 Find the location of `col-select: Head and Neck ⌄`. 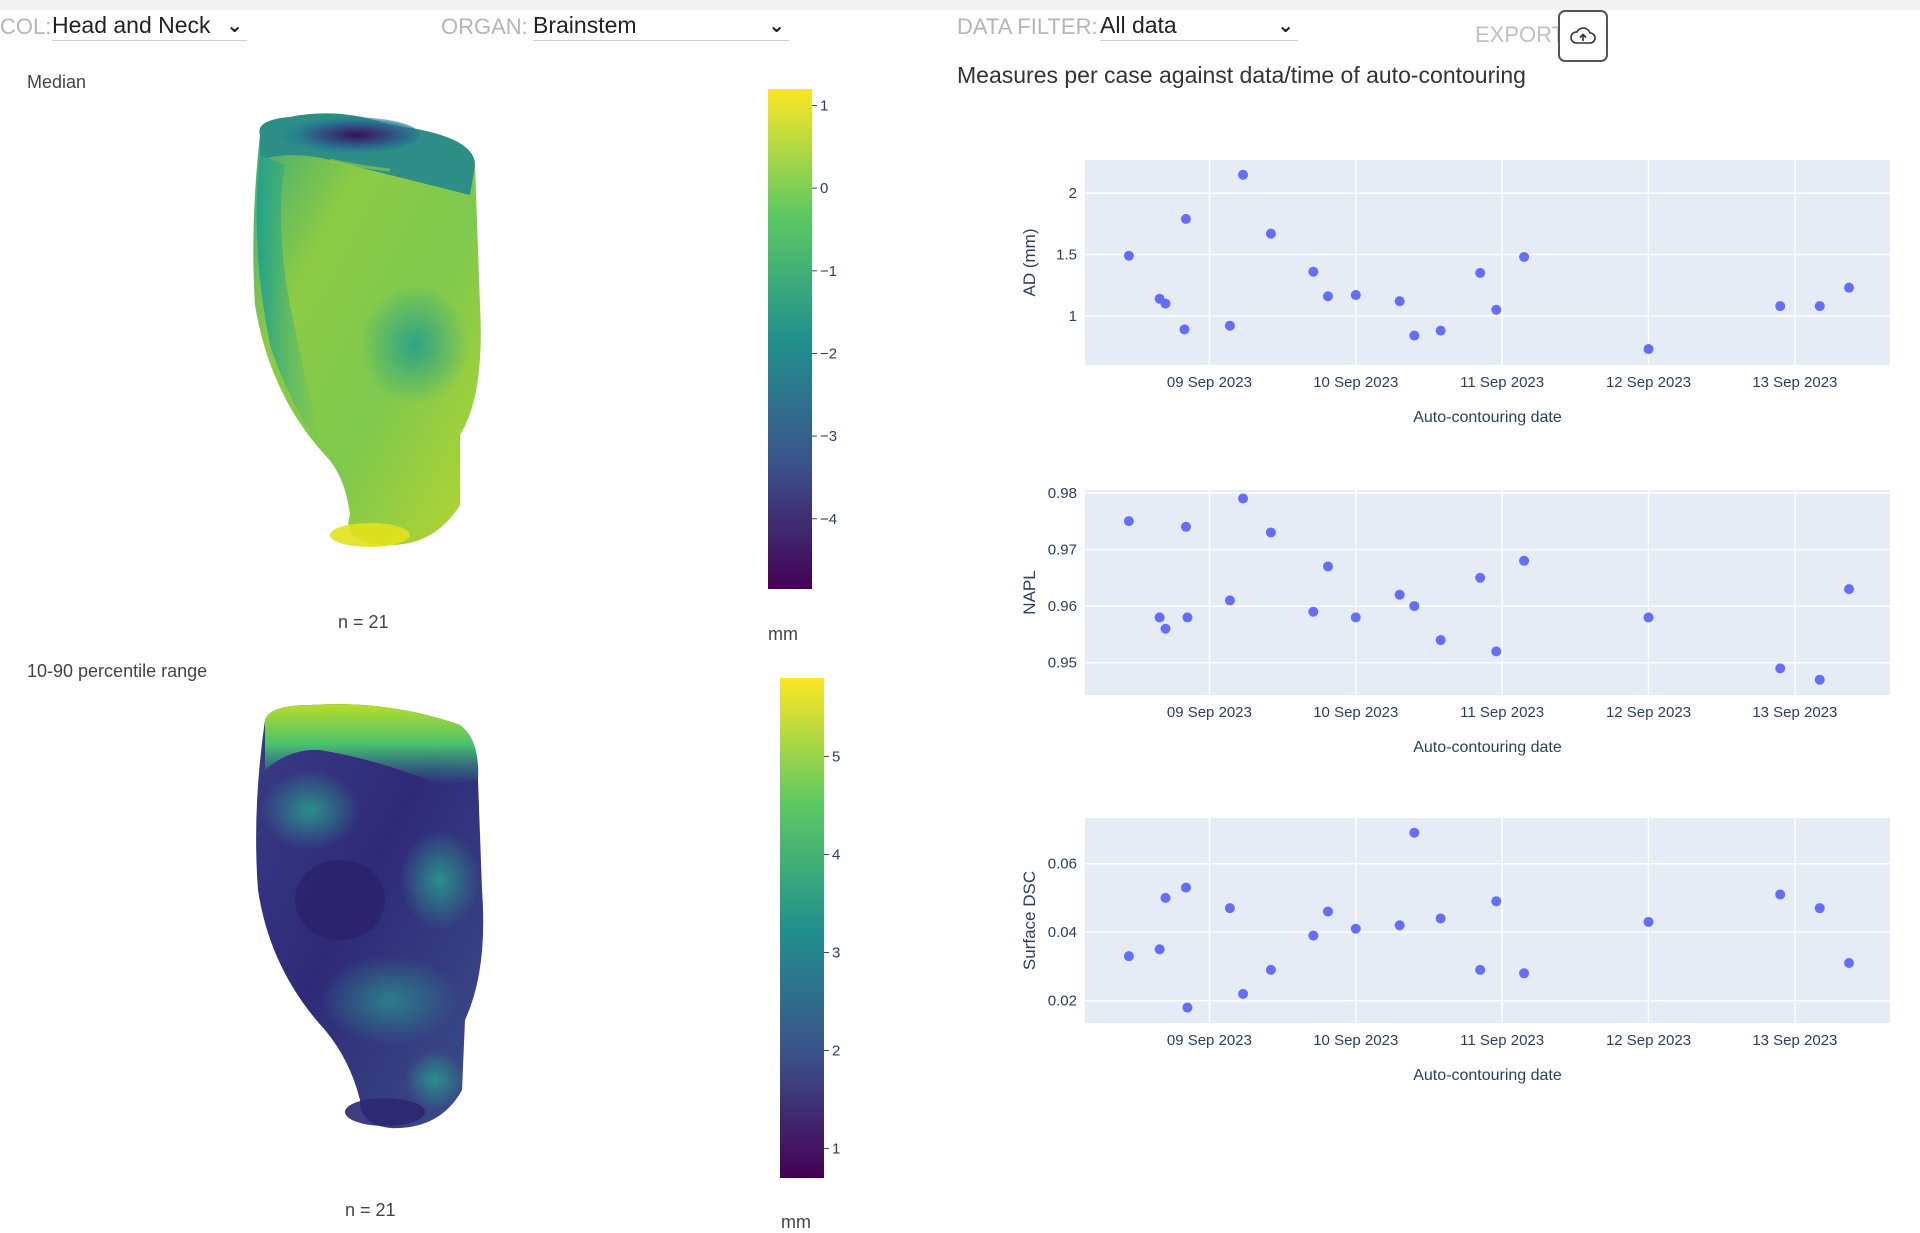

col-select: Head and Neck ⌄ is located at coordinates (149, 25).